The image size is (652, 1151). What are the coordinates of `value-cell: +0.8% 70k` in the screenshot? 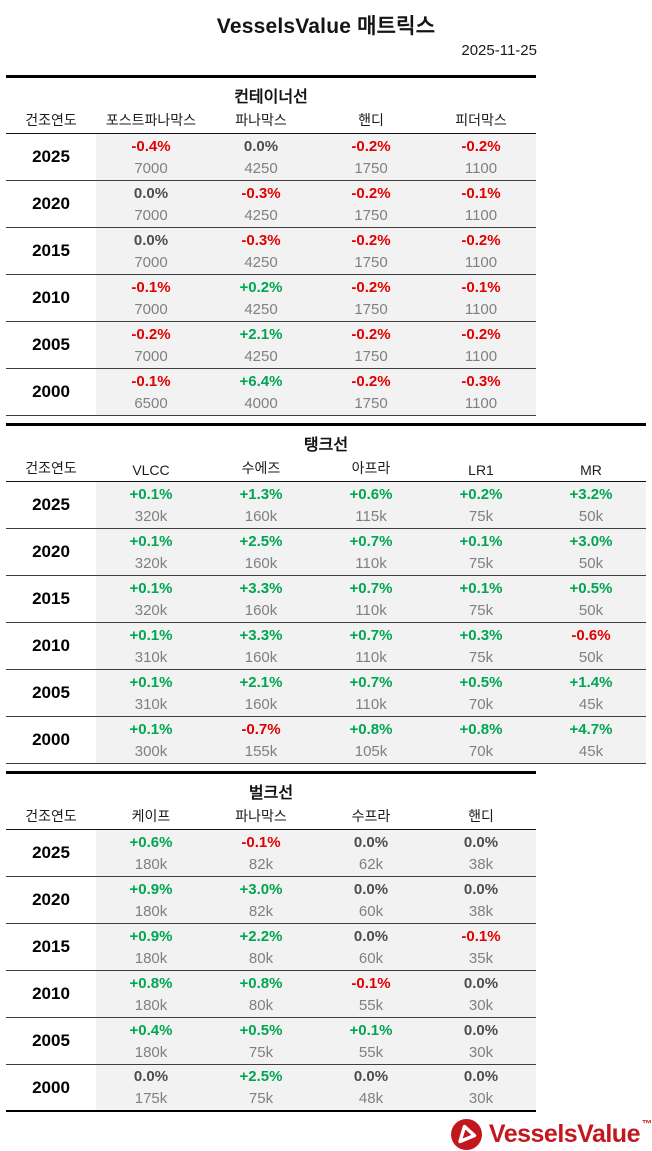 It's located at (481, 740).